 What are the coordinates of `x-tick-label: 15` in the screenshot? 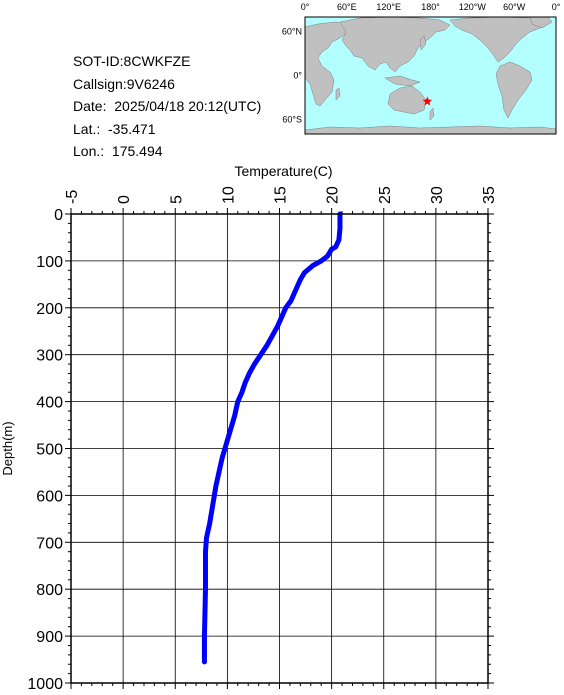 It's located at (281, 195).